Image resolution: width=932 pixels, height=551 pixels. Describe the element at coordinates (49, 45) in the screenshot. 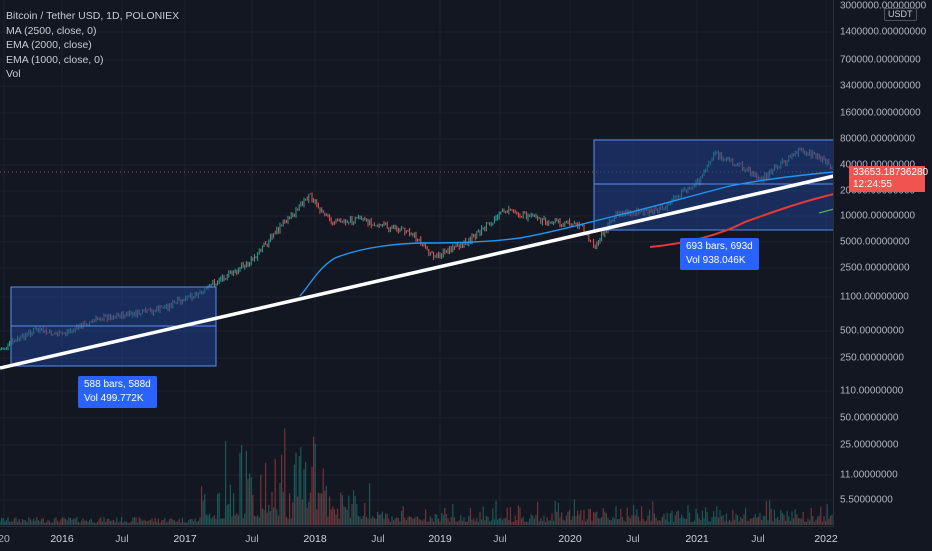

I see `legend-ema-2000: EMA (2000, close)` at that location.